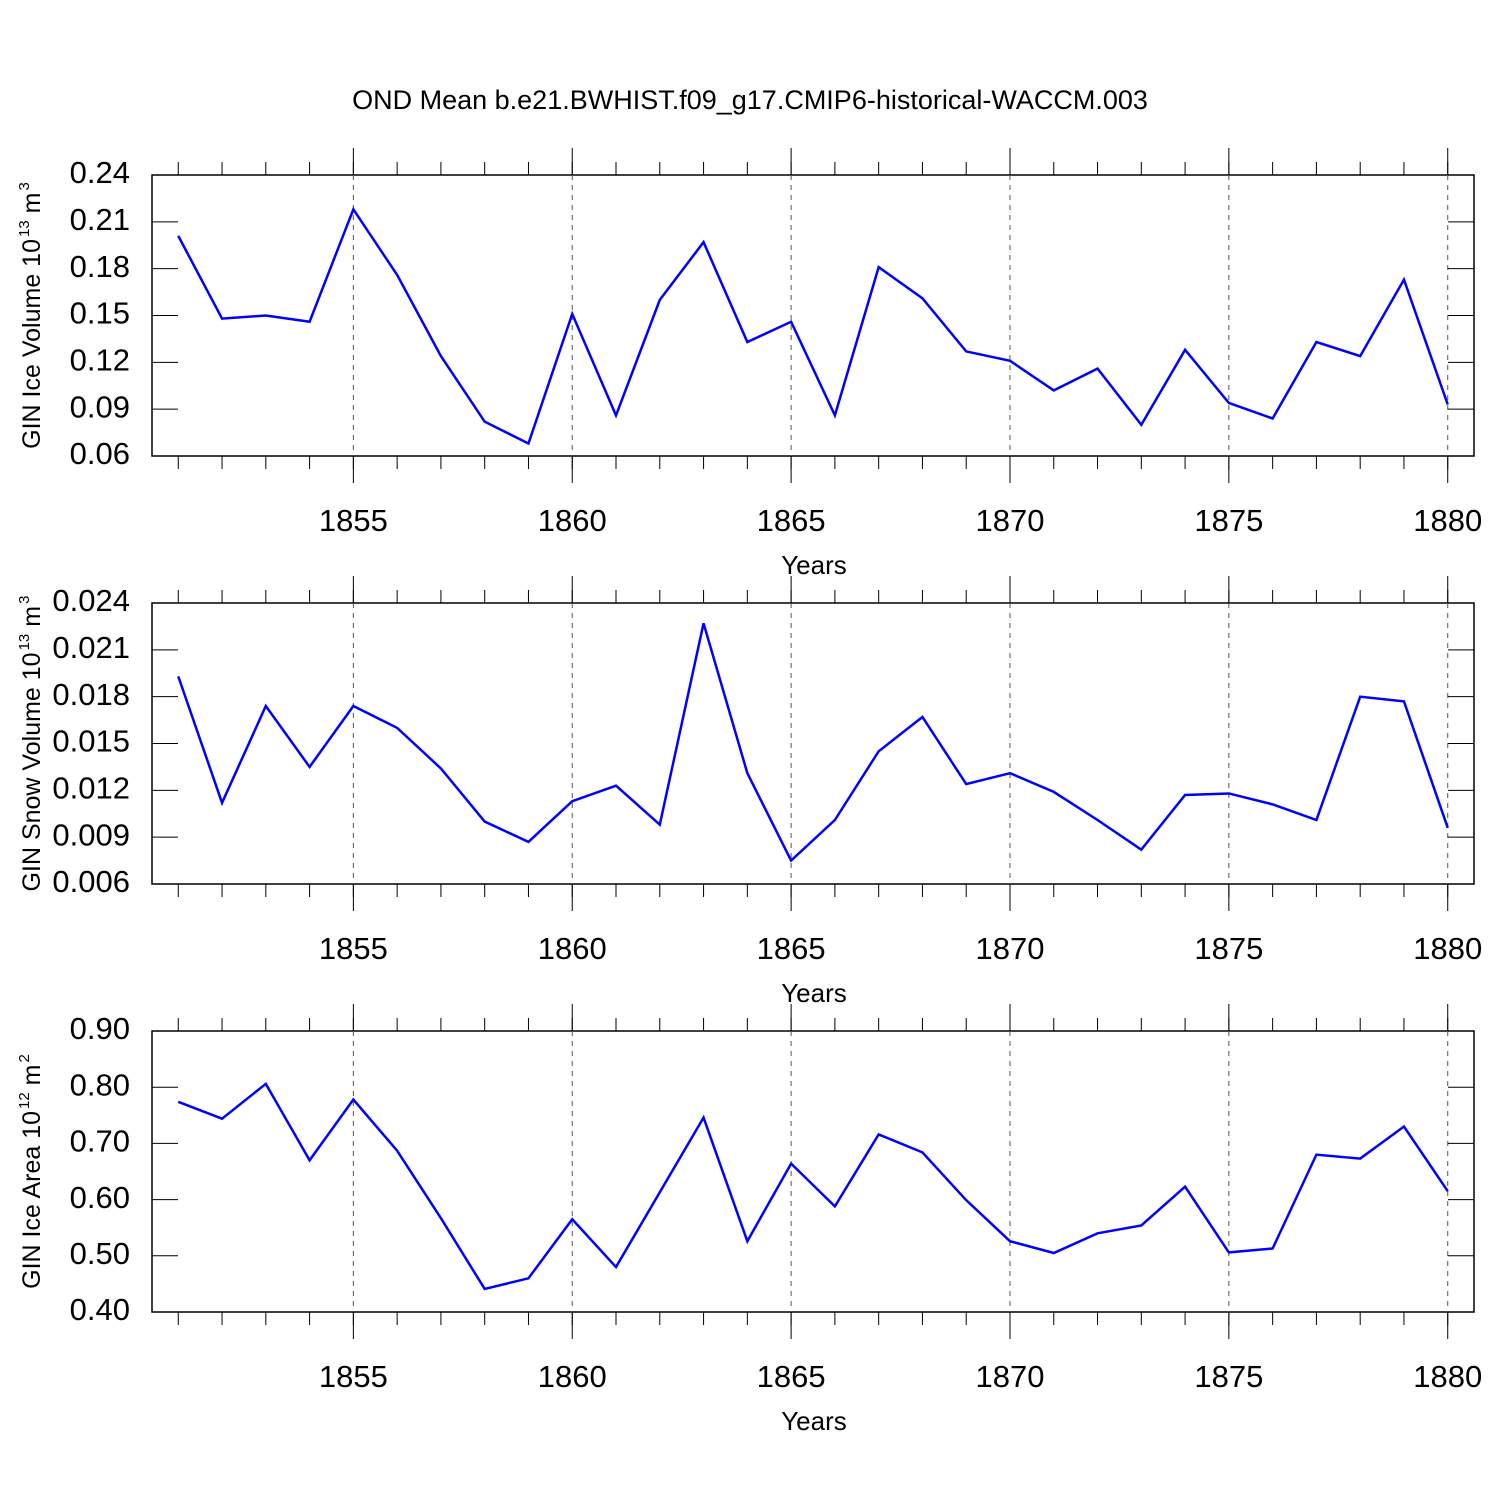  Describe the element at coordinates (32, 771) in the screenshot. I see `y-axis-label-part: GIN Snow Volume 10` at that location.